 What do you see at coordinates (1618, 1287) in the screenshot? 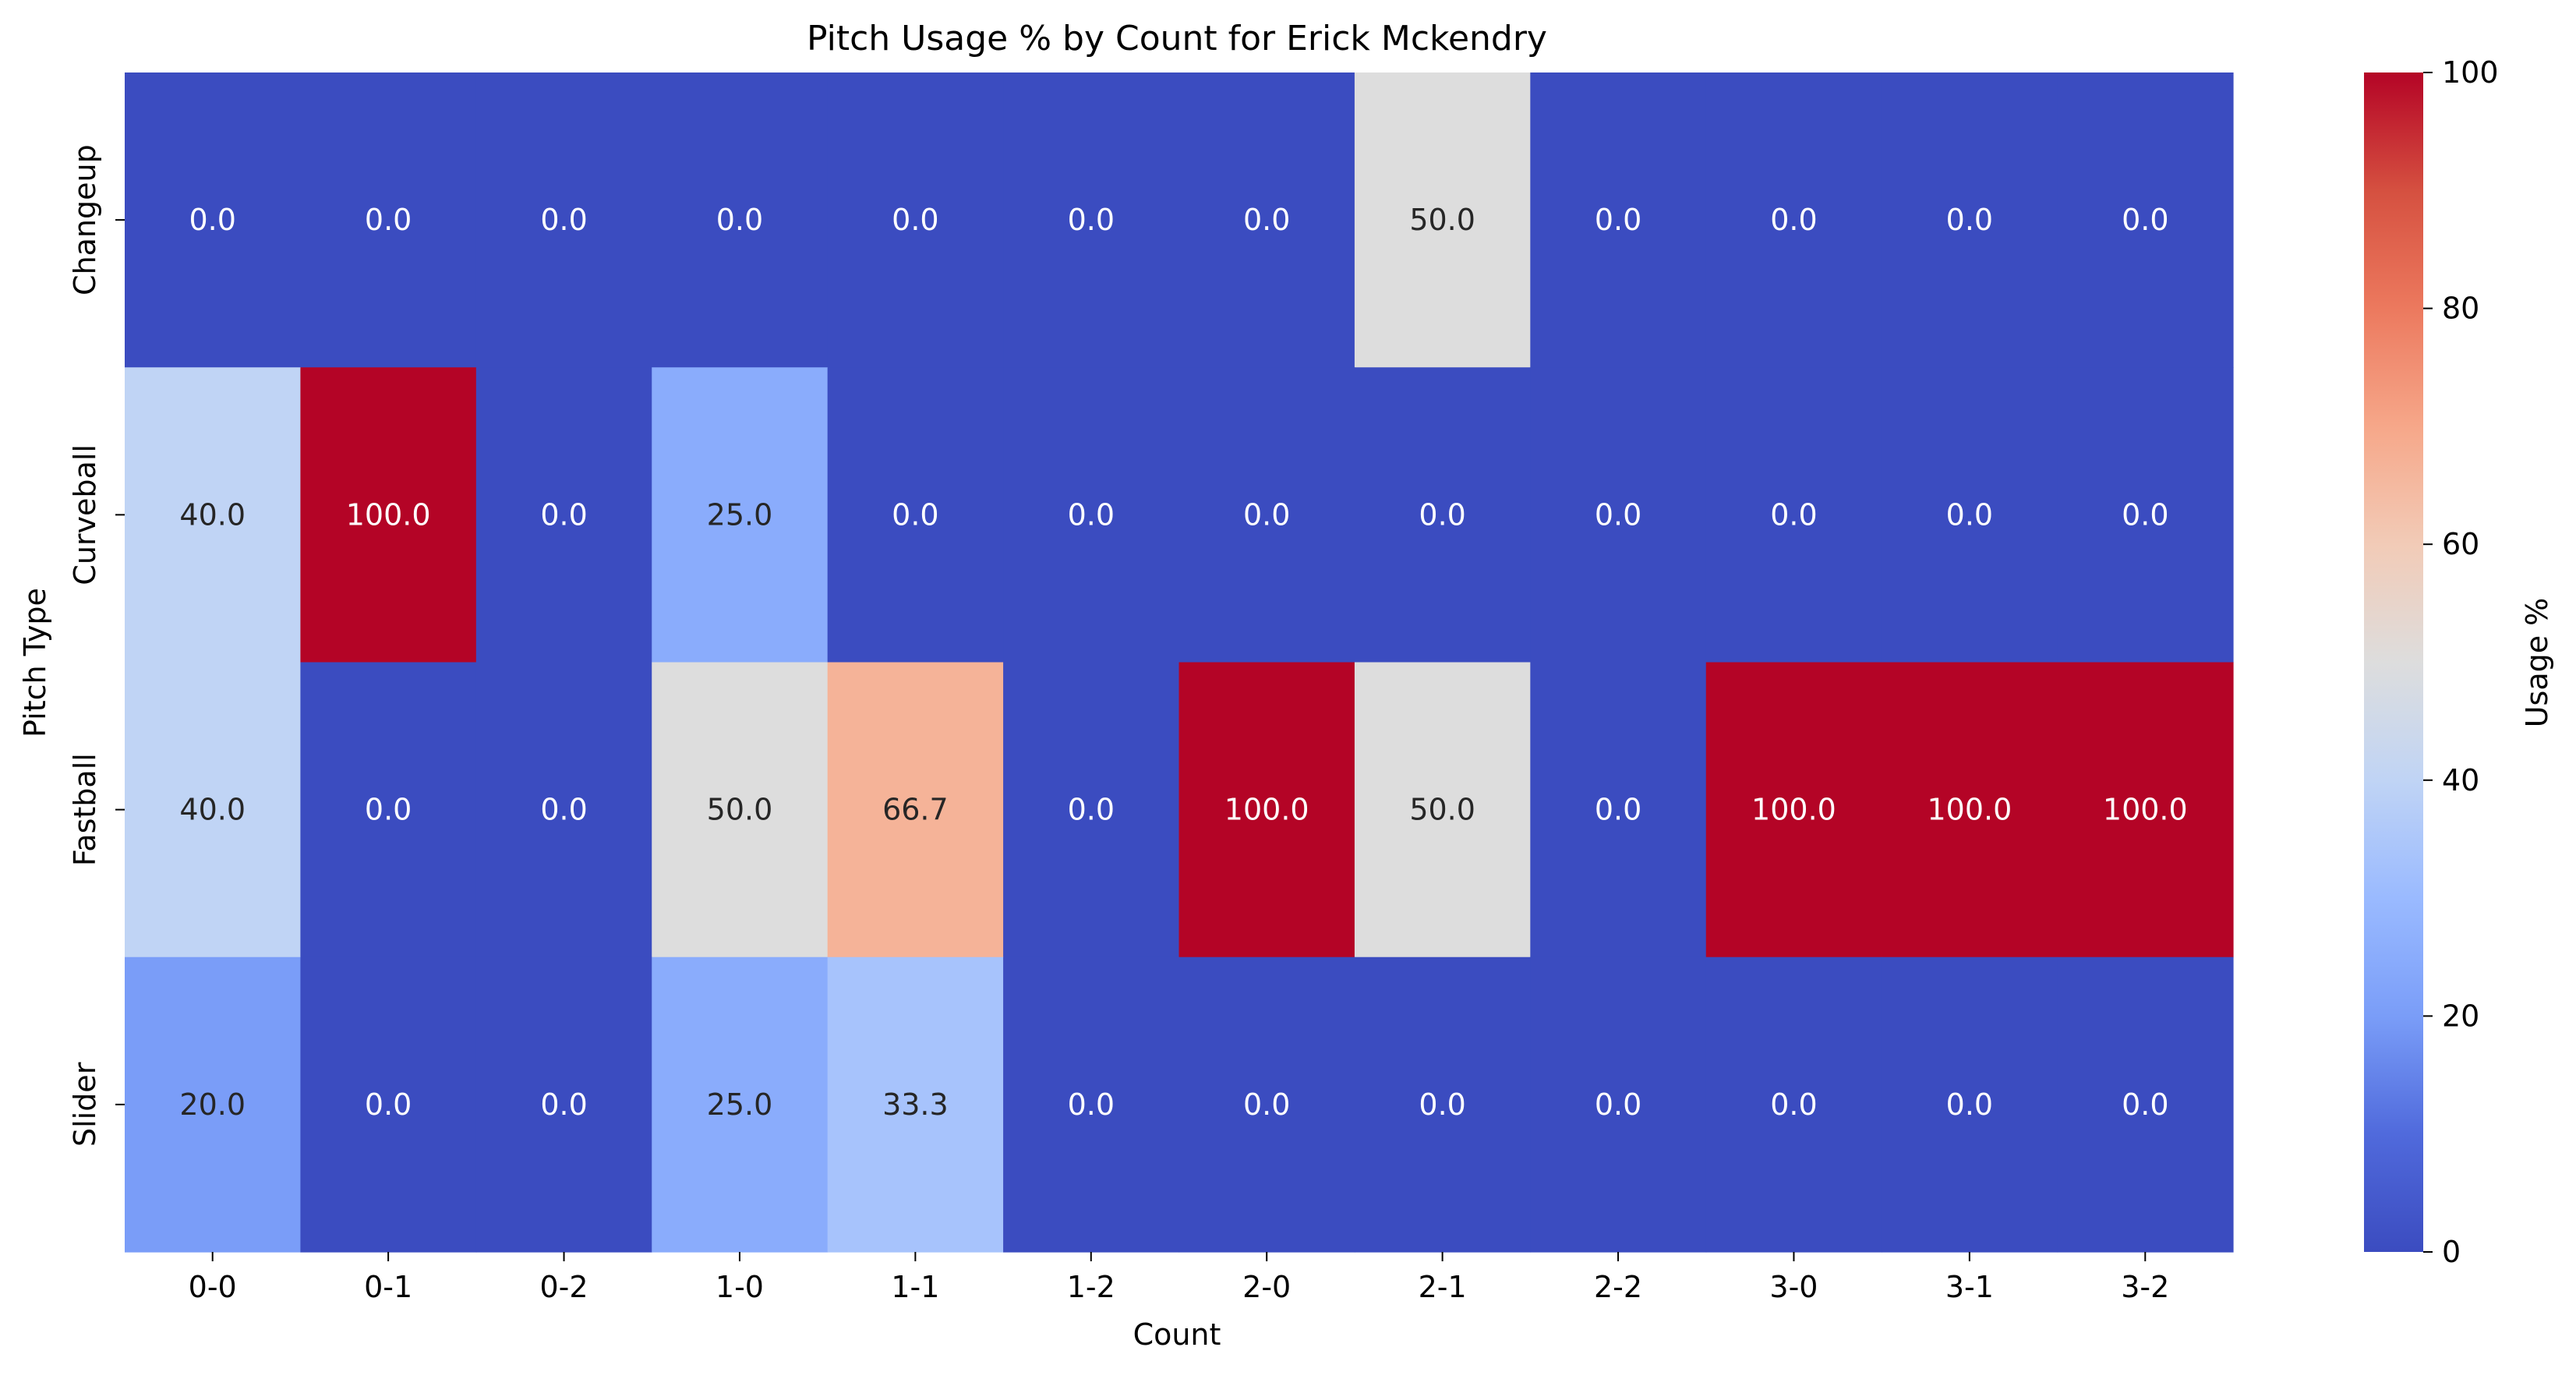
I see `x-tick-label: 2-2` at bounding box center [1618, 1287].